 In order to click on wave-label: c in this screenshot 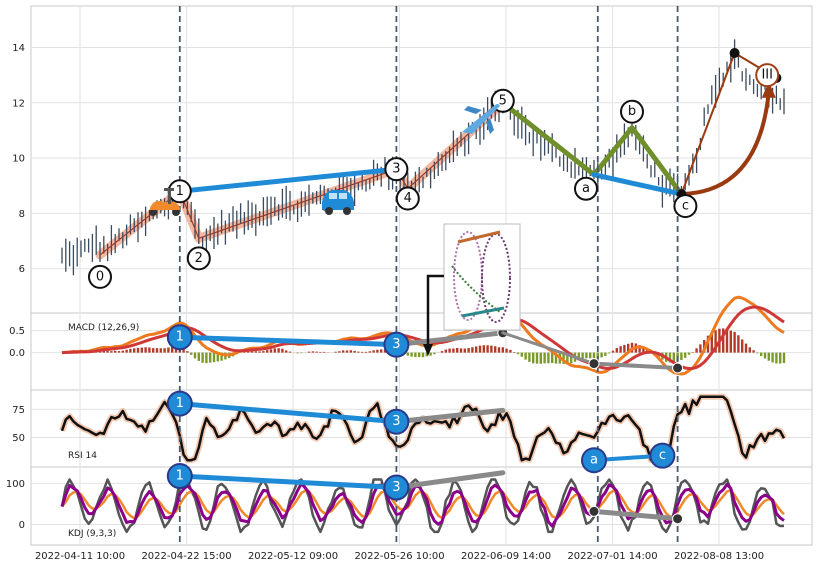, I will do `click(685, 206)`.